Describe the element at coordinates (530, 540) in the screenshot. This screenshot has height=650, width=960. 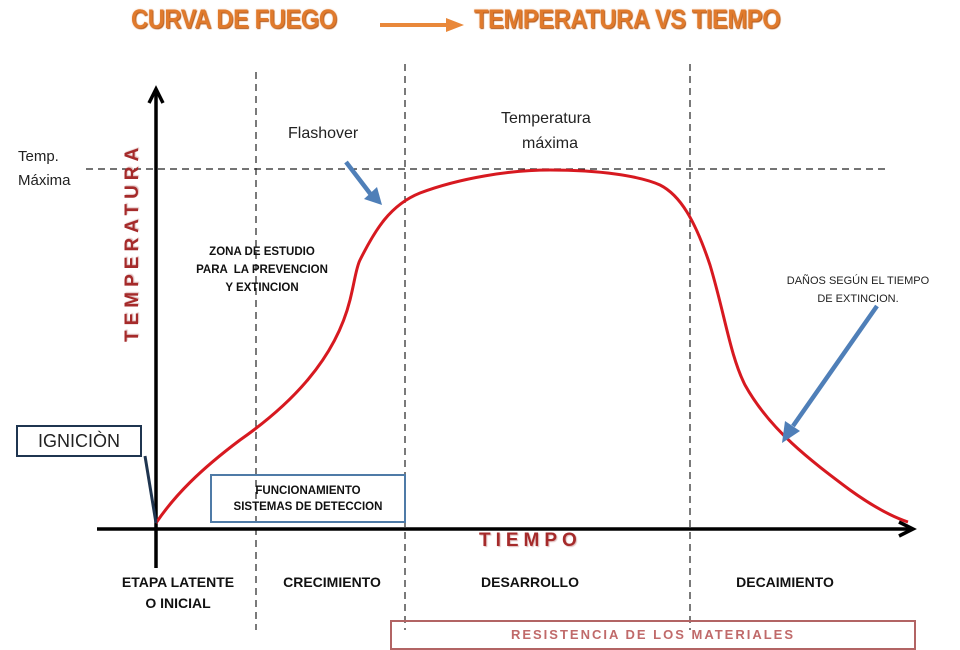
I see `x-axis-label: TIEMPO` at that location.